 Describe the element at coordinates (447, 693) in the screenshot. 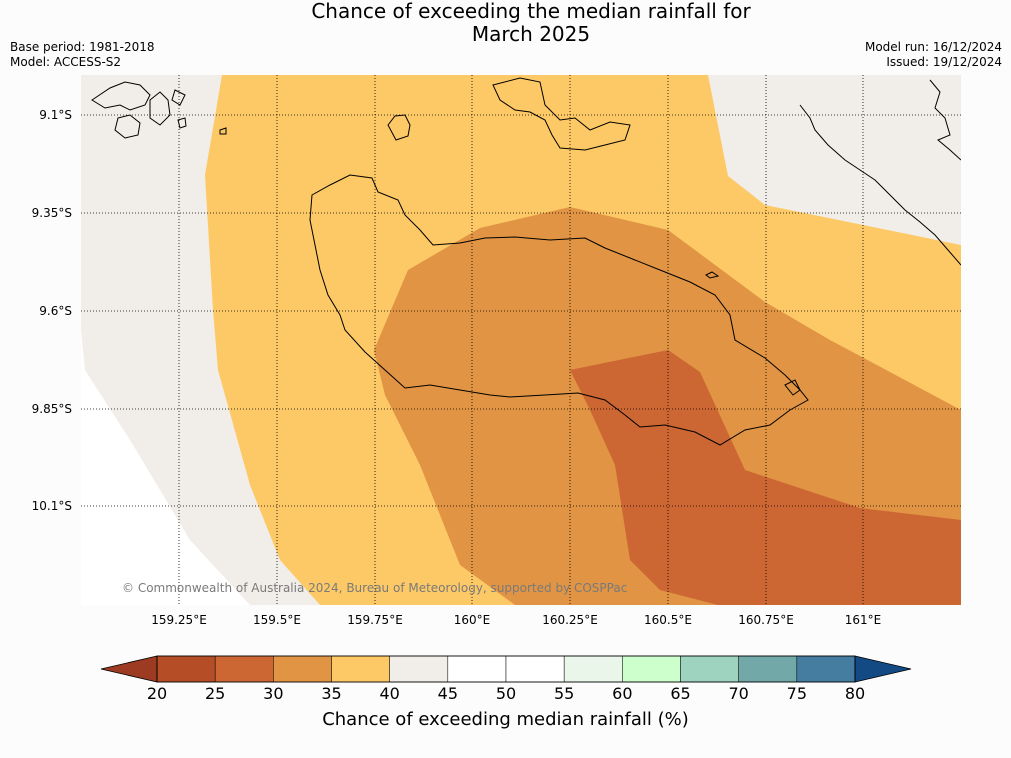

I see `colorbar-tick-45: 45` at that location.